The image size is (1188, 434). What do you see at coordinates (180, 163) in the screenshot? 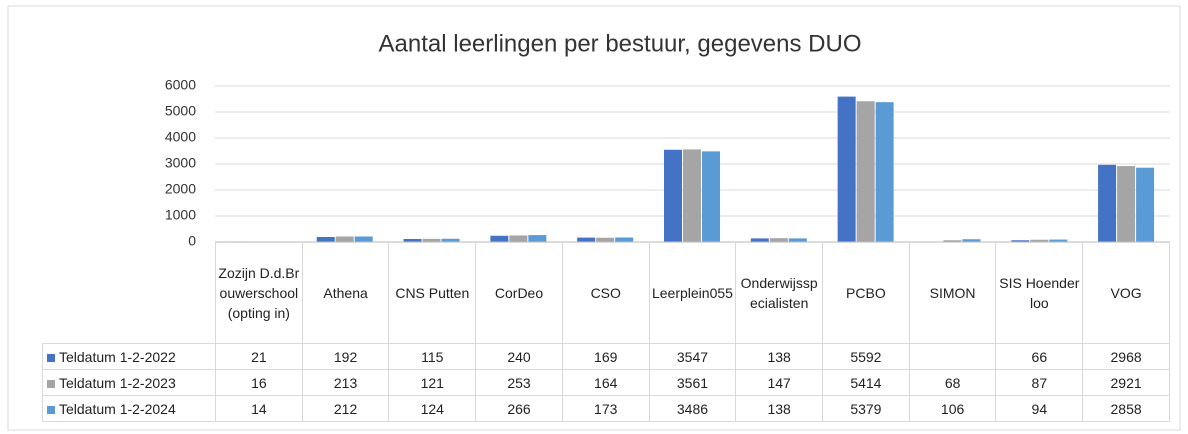
I see `y-tick-label: 3000` at bounding box center [180, 163].